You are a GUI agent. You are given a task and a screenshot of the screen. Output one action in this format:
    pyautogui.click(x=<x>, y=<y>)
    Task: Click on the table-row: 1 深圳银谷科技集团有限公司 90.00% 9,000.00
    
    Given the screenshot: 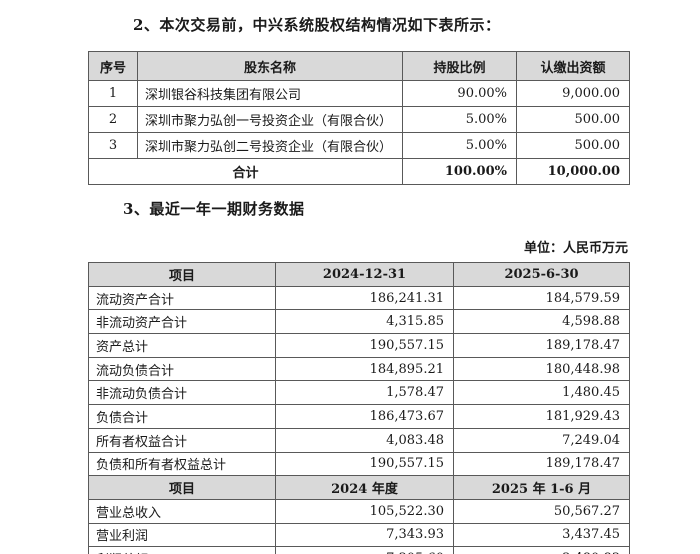 What is the action you would take?
    pyautogui.click(x=359, y=93)
    